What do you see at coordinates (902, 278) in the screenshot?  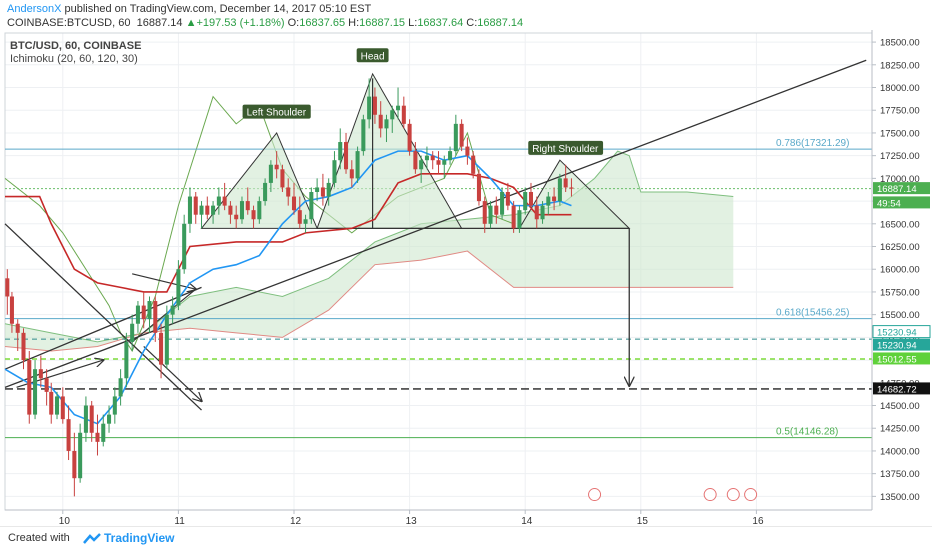 I see `y-axis-panel` at bounding box center [902, 278].